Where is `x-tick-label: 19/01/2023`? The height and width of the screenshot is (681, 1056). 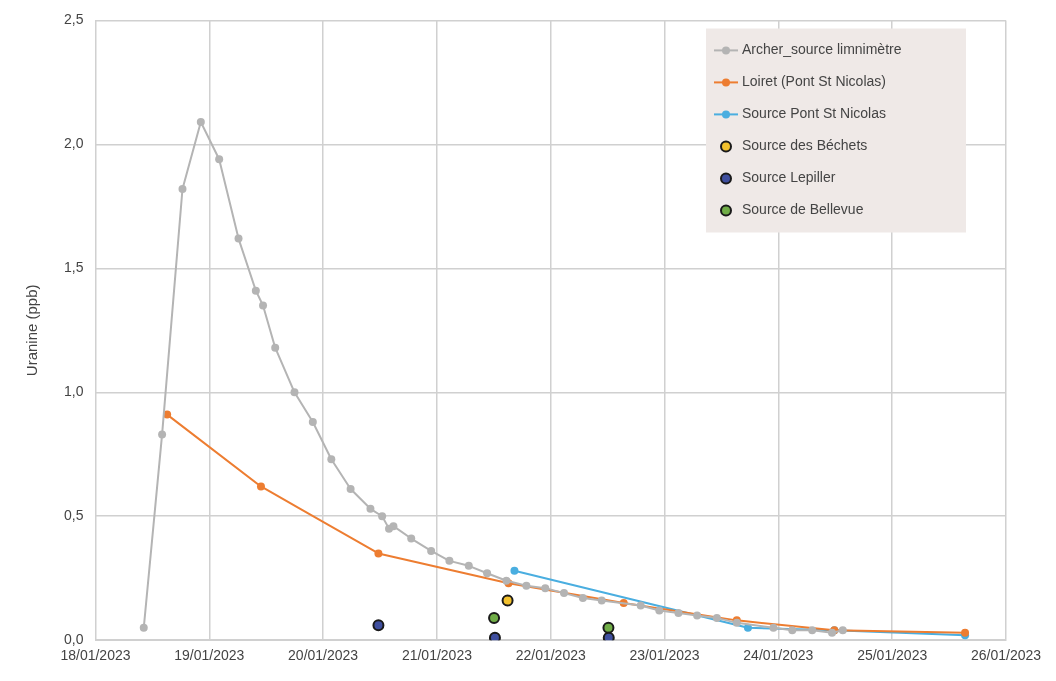
x-tick-label: 19/01/2023 is located at coordinates (209, 655).